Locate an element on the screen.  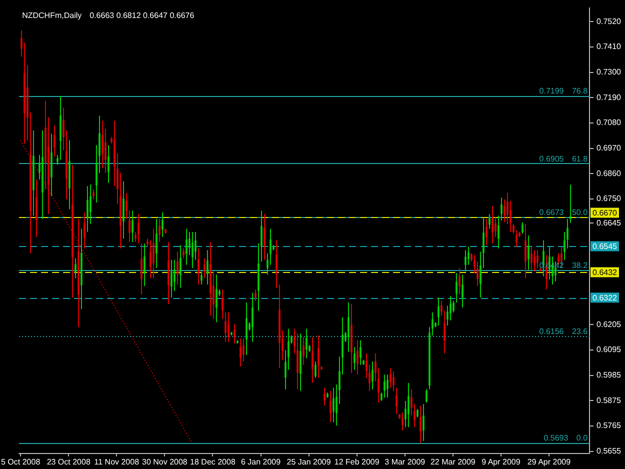
y-tick-label: 0.5985 is located at coordinates (609, 375).